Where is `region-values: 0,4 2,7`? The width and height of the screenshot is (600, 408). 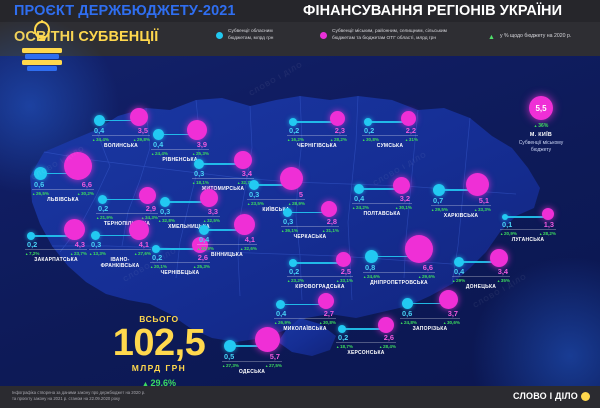
region-values: 0,4 2,7 is located at coordinates (305, 313).